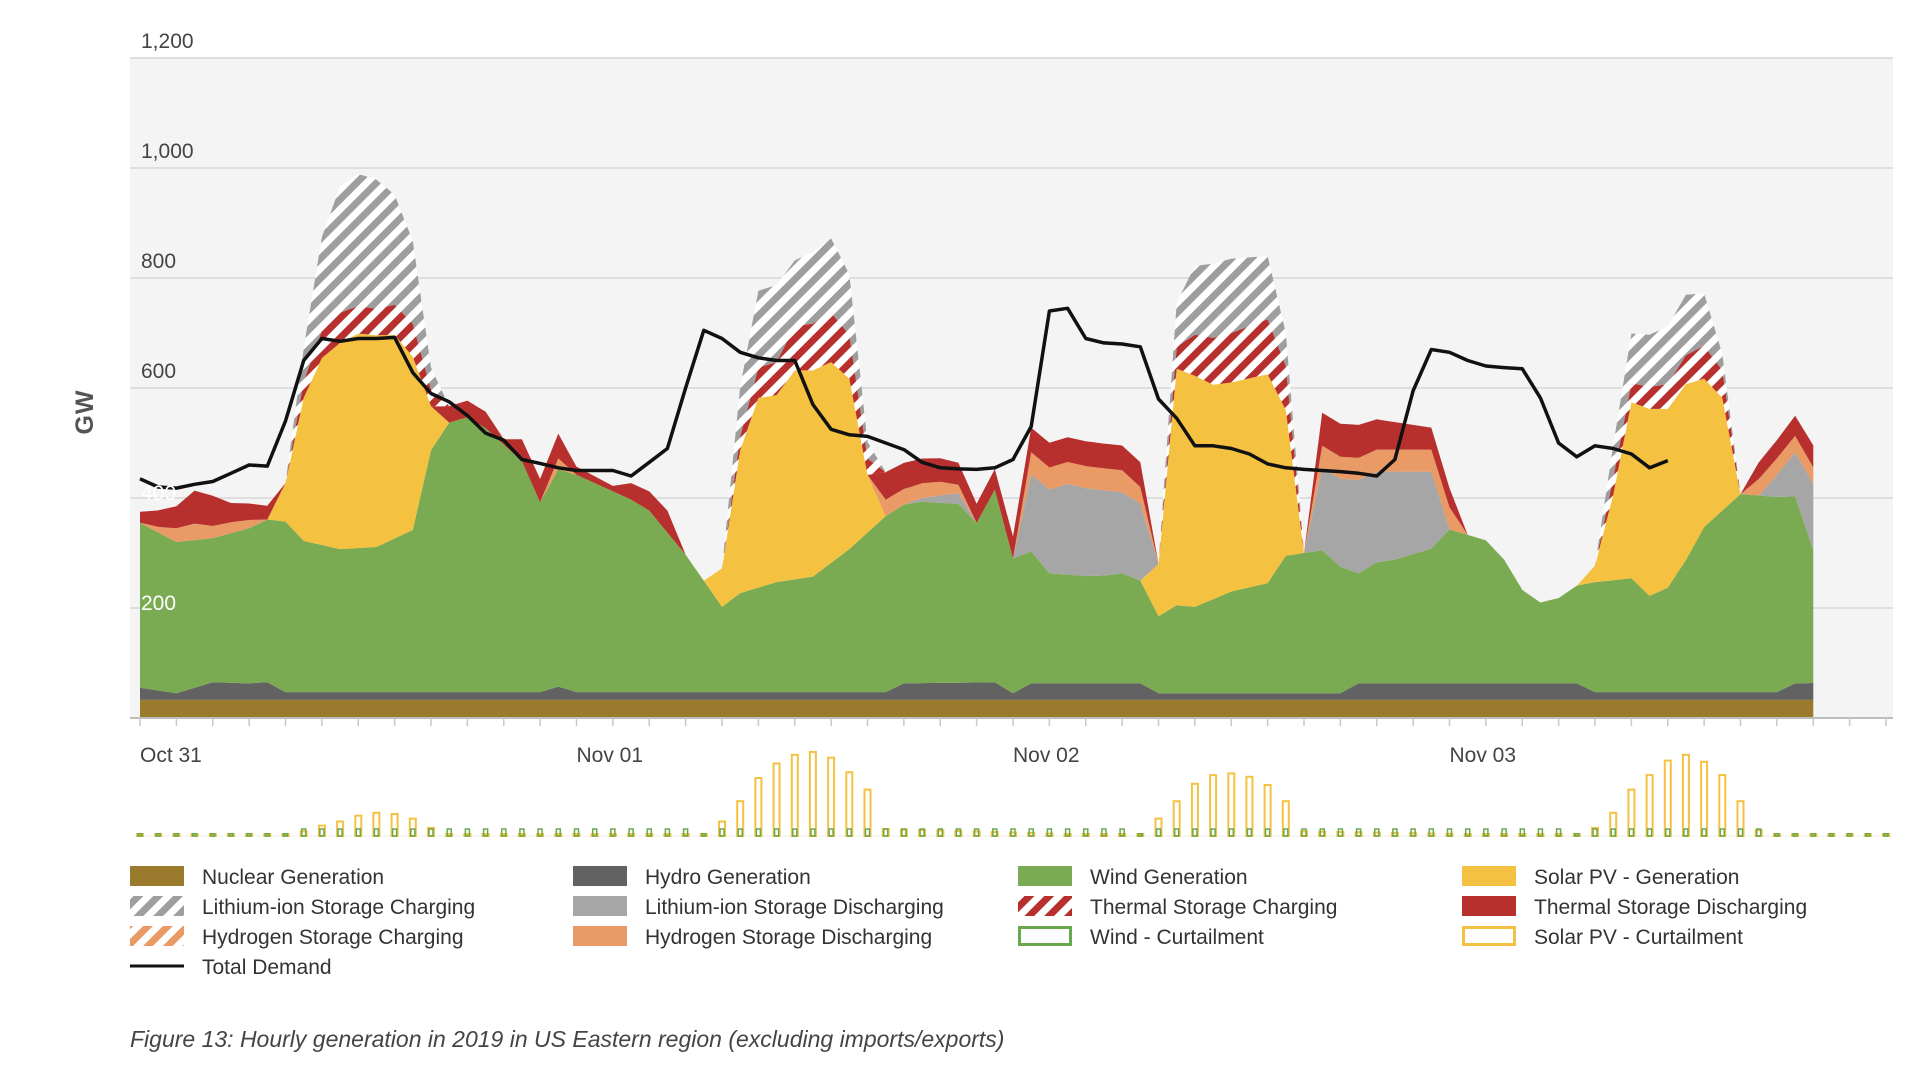 Image resolution: width=1920 pixels, height=1083 pixels. What do you see at coordinates (1133, 877) in the screenshot?
I see `legend-item-wind: Wind Generation` at bounding box center [1133, 877].